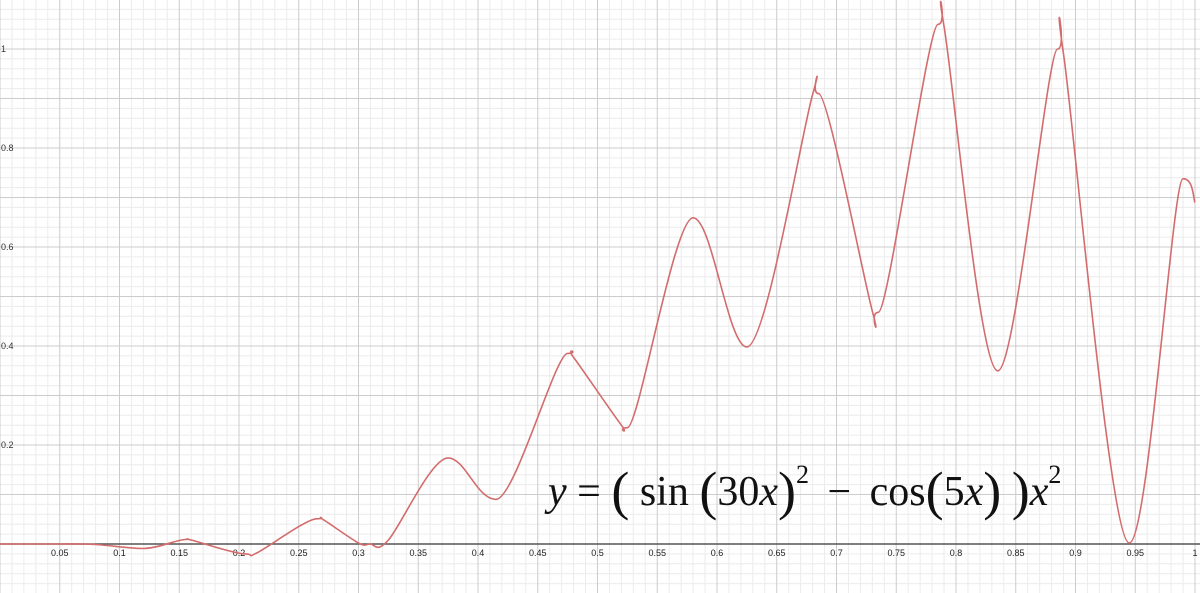 Image resolution: width=1200 pixels, height=593 pixels. Describe the element at coordinates (897, 492) in the screenshot. I see `eq-cos: cos` at that location.